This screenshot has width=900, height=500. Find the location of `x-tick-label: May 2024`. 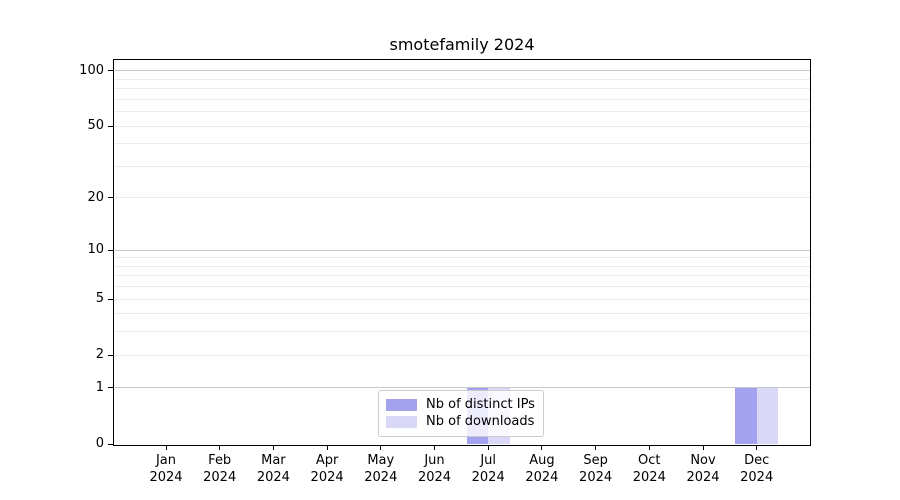

x-tick-label: May 2024 is located at coordinates (381, 469).